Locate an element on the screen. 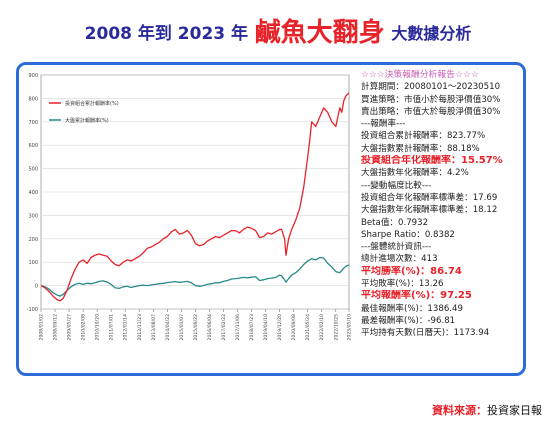 The image size is (556, 425). x-tick-label: 2022/02/10 is located at coordinates (322, 327).